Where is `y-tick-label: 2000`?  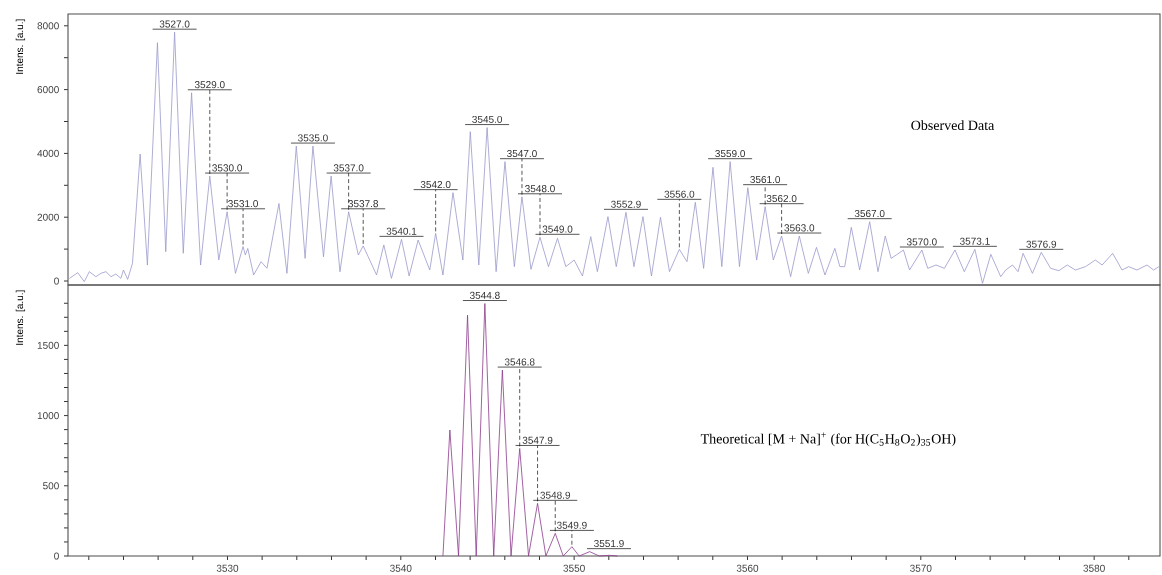
y-tick-label: 2000 is located at coordinates (48, 217).